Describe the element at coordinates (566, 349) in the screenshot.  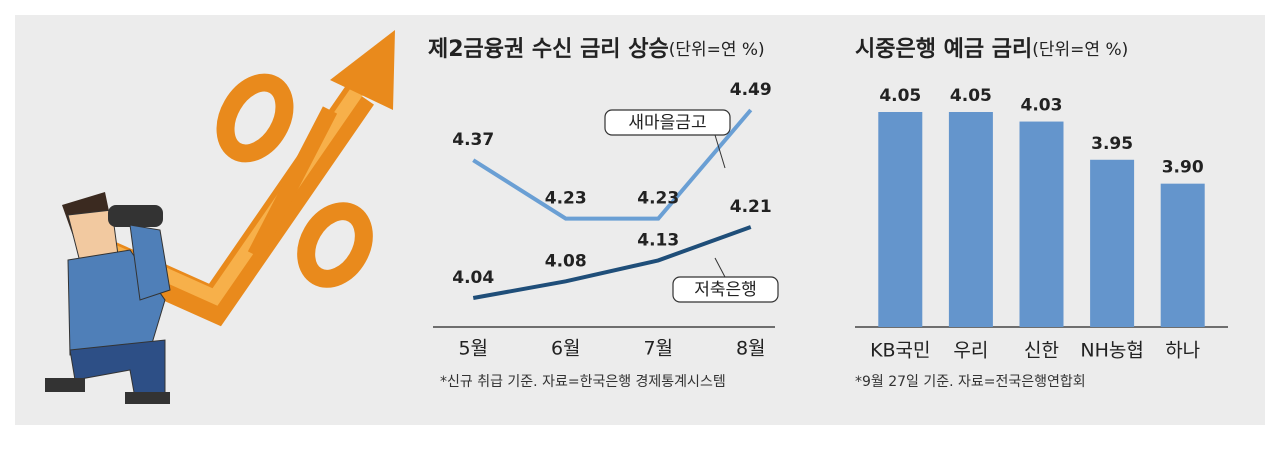
I see `x-tick-label: 6월` at that location.